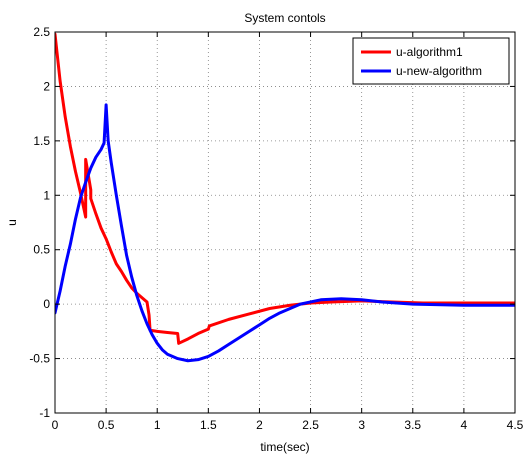 Image resolution: width=526 pixels, height=459 pixels. I want to click on legend: u-algorithm1 u-new-algorithm, so click(431, 61).